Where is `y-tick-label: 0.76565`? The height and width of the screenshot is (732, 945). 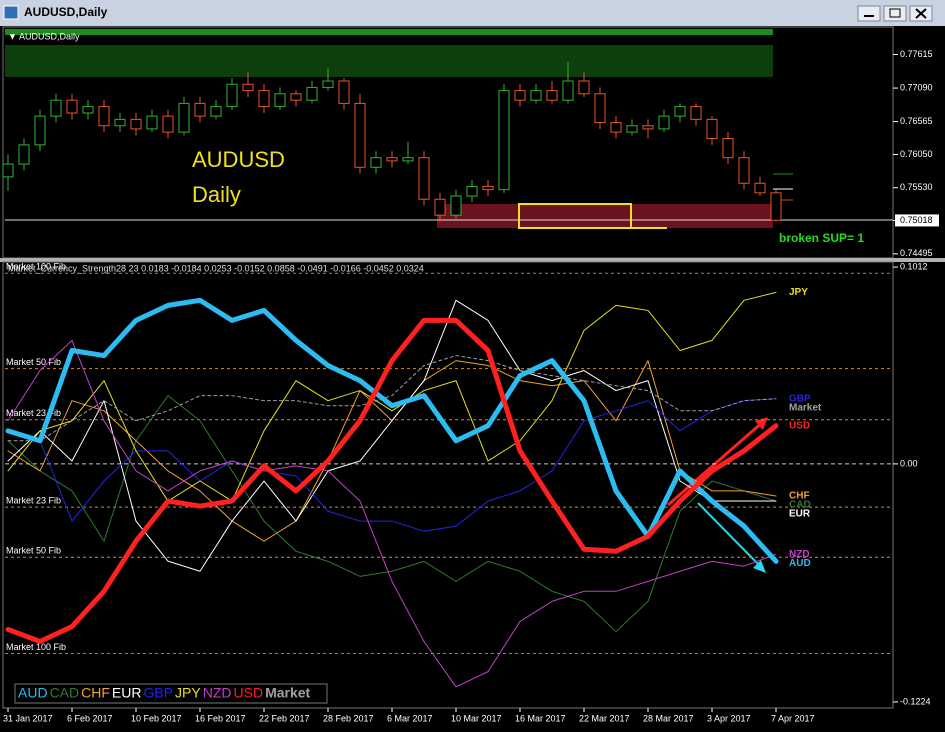
y-tick-label: 0.76565 is located at coordinates (916, 121).